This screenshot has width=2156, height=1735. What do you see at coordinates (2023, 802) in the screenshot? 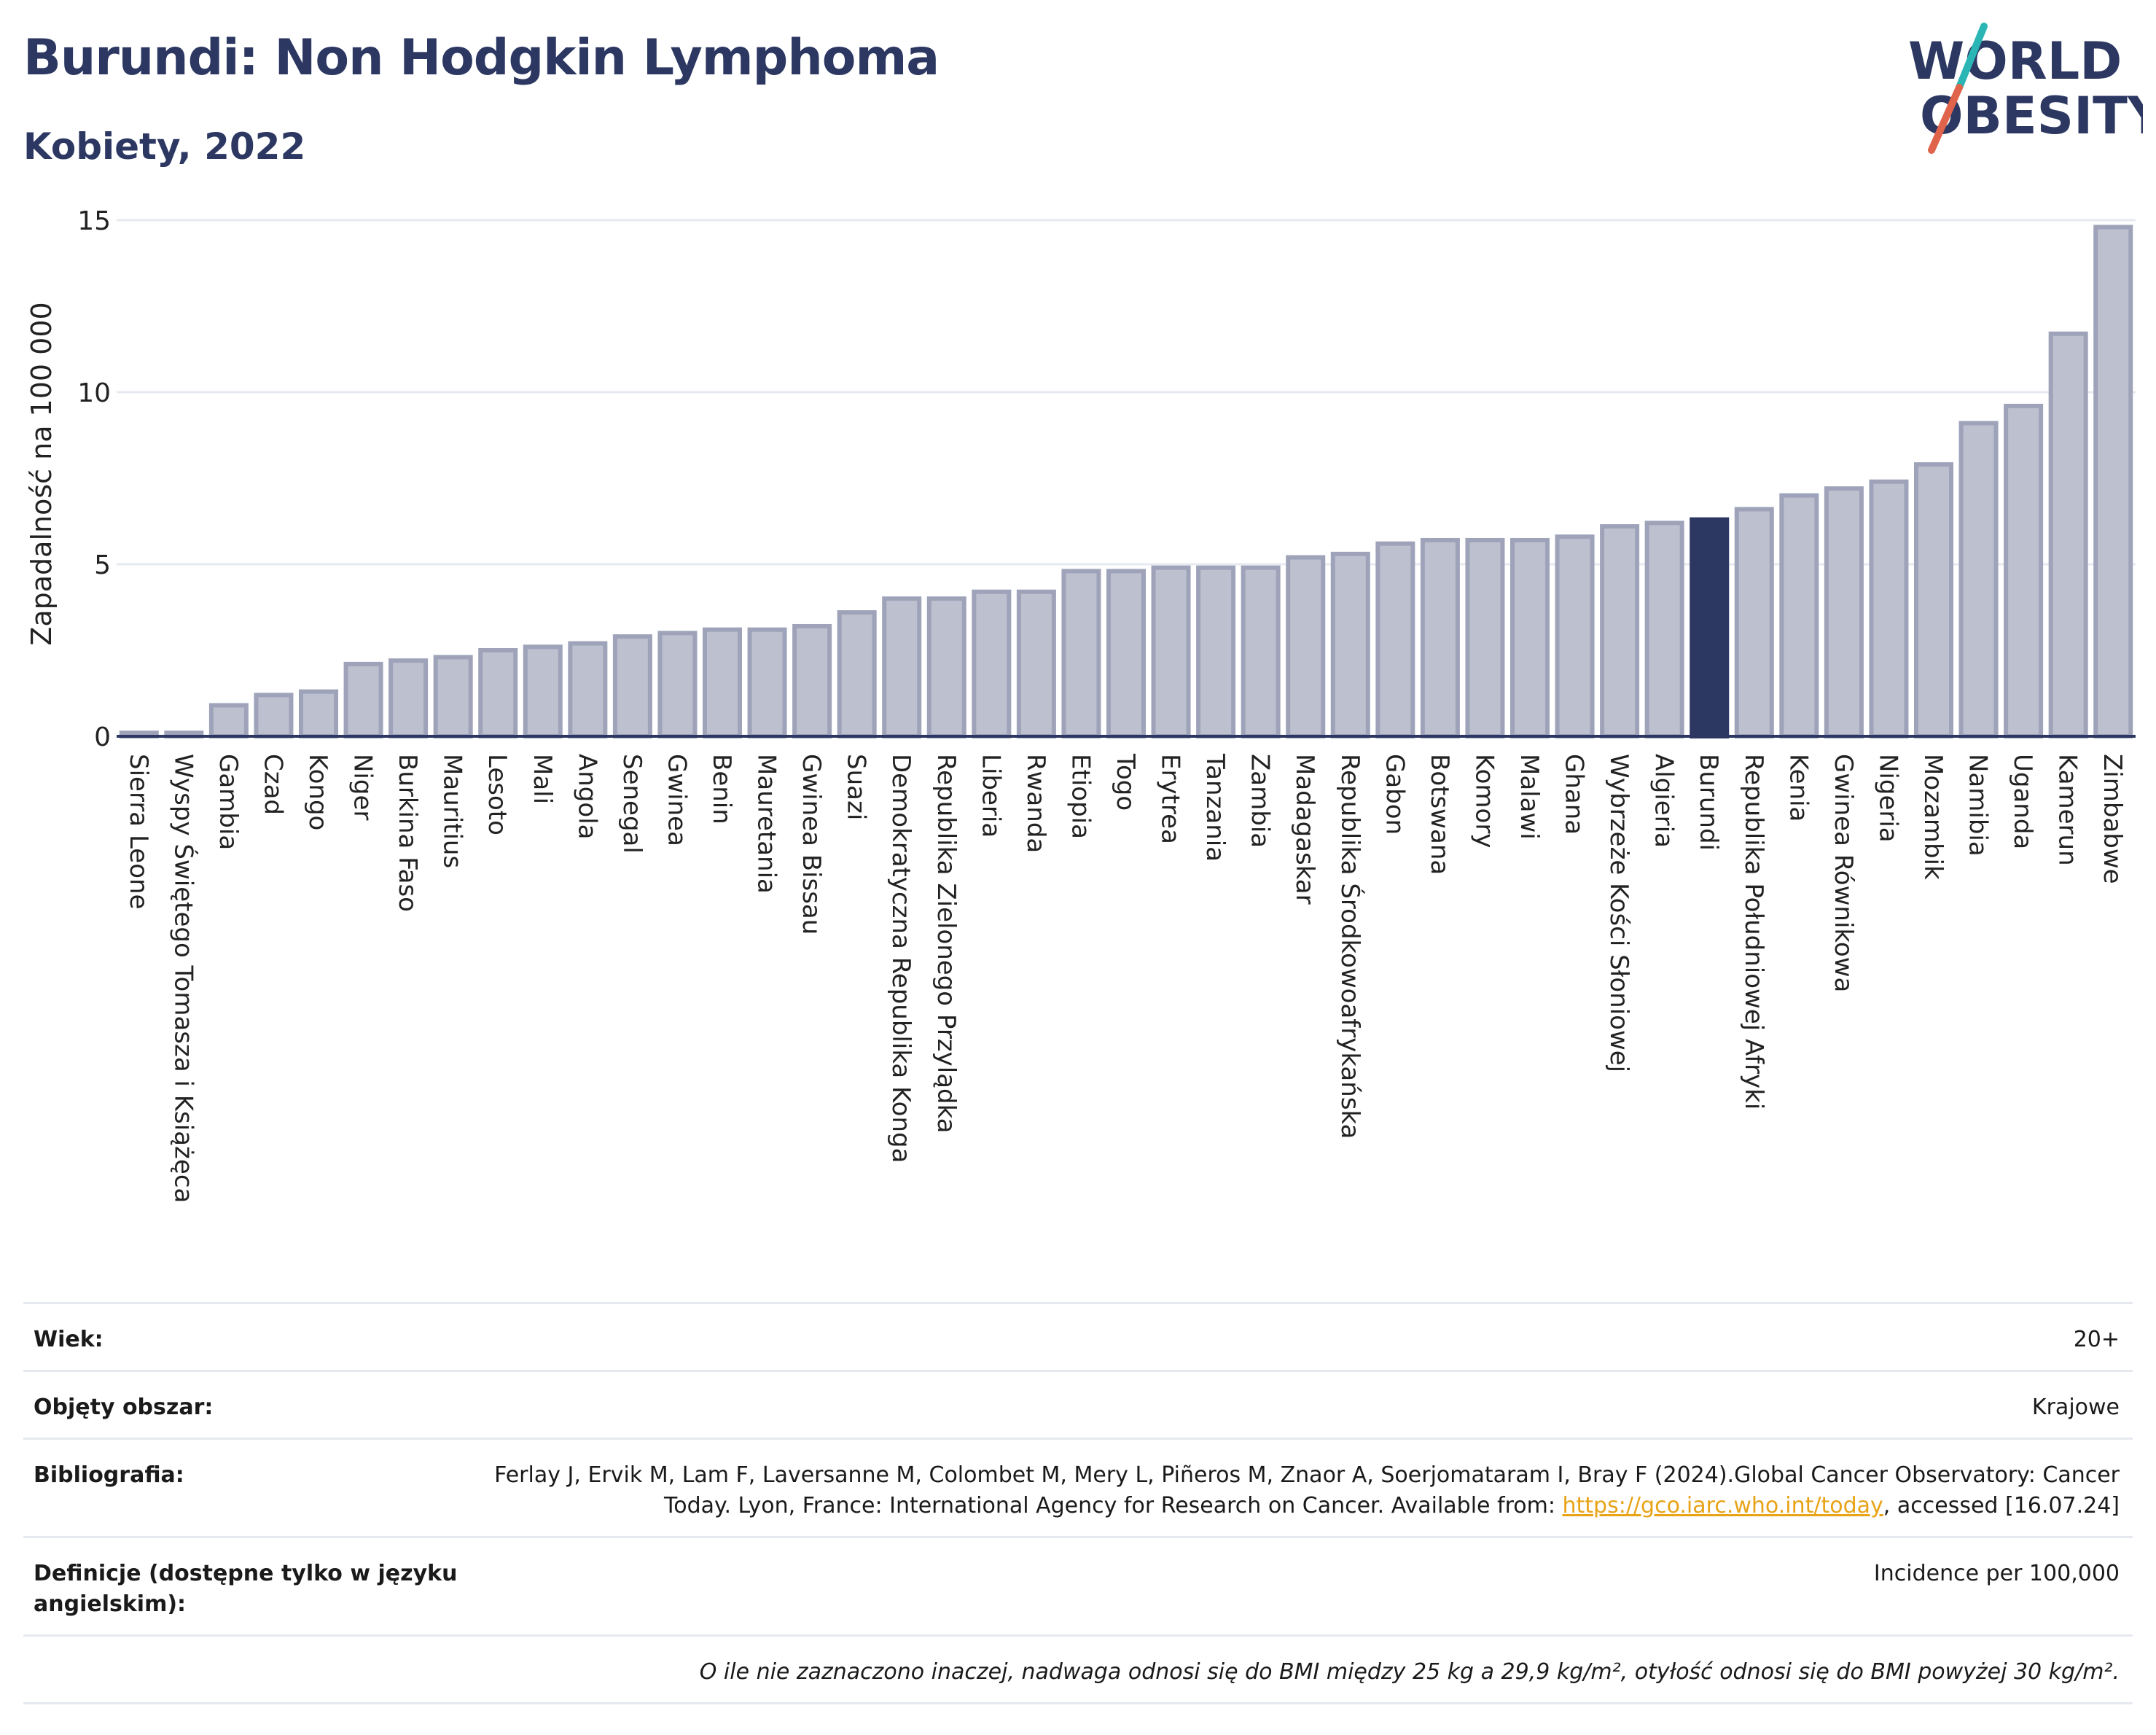
I see `x-tick-label: Uganda` at bounding box center [2023, 802].